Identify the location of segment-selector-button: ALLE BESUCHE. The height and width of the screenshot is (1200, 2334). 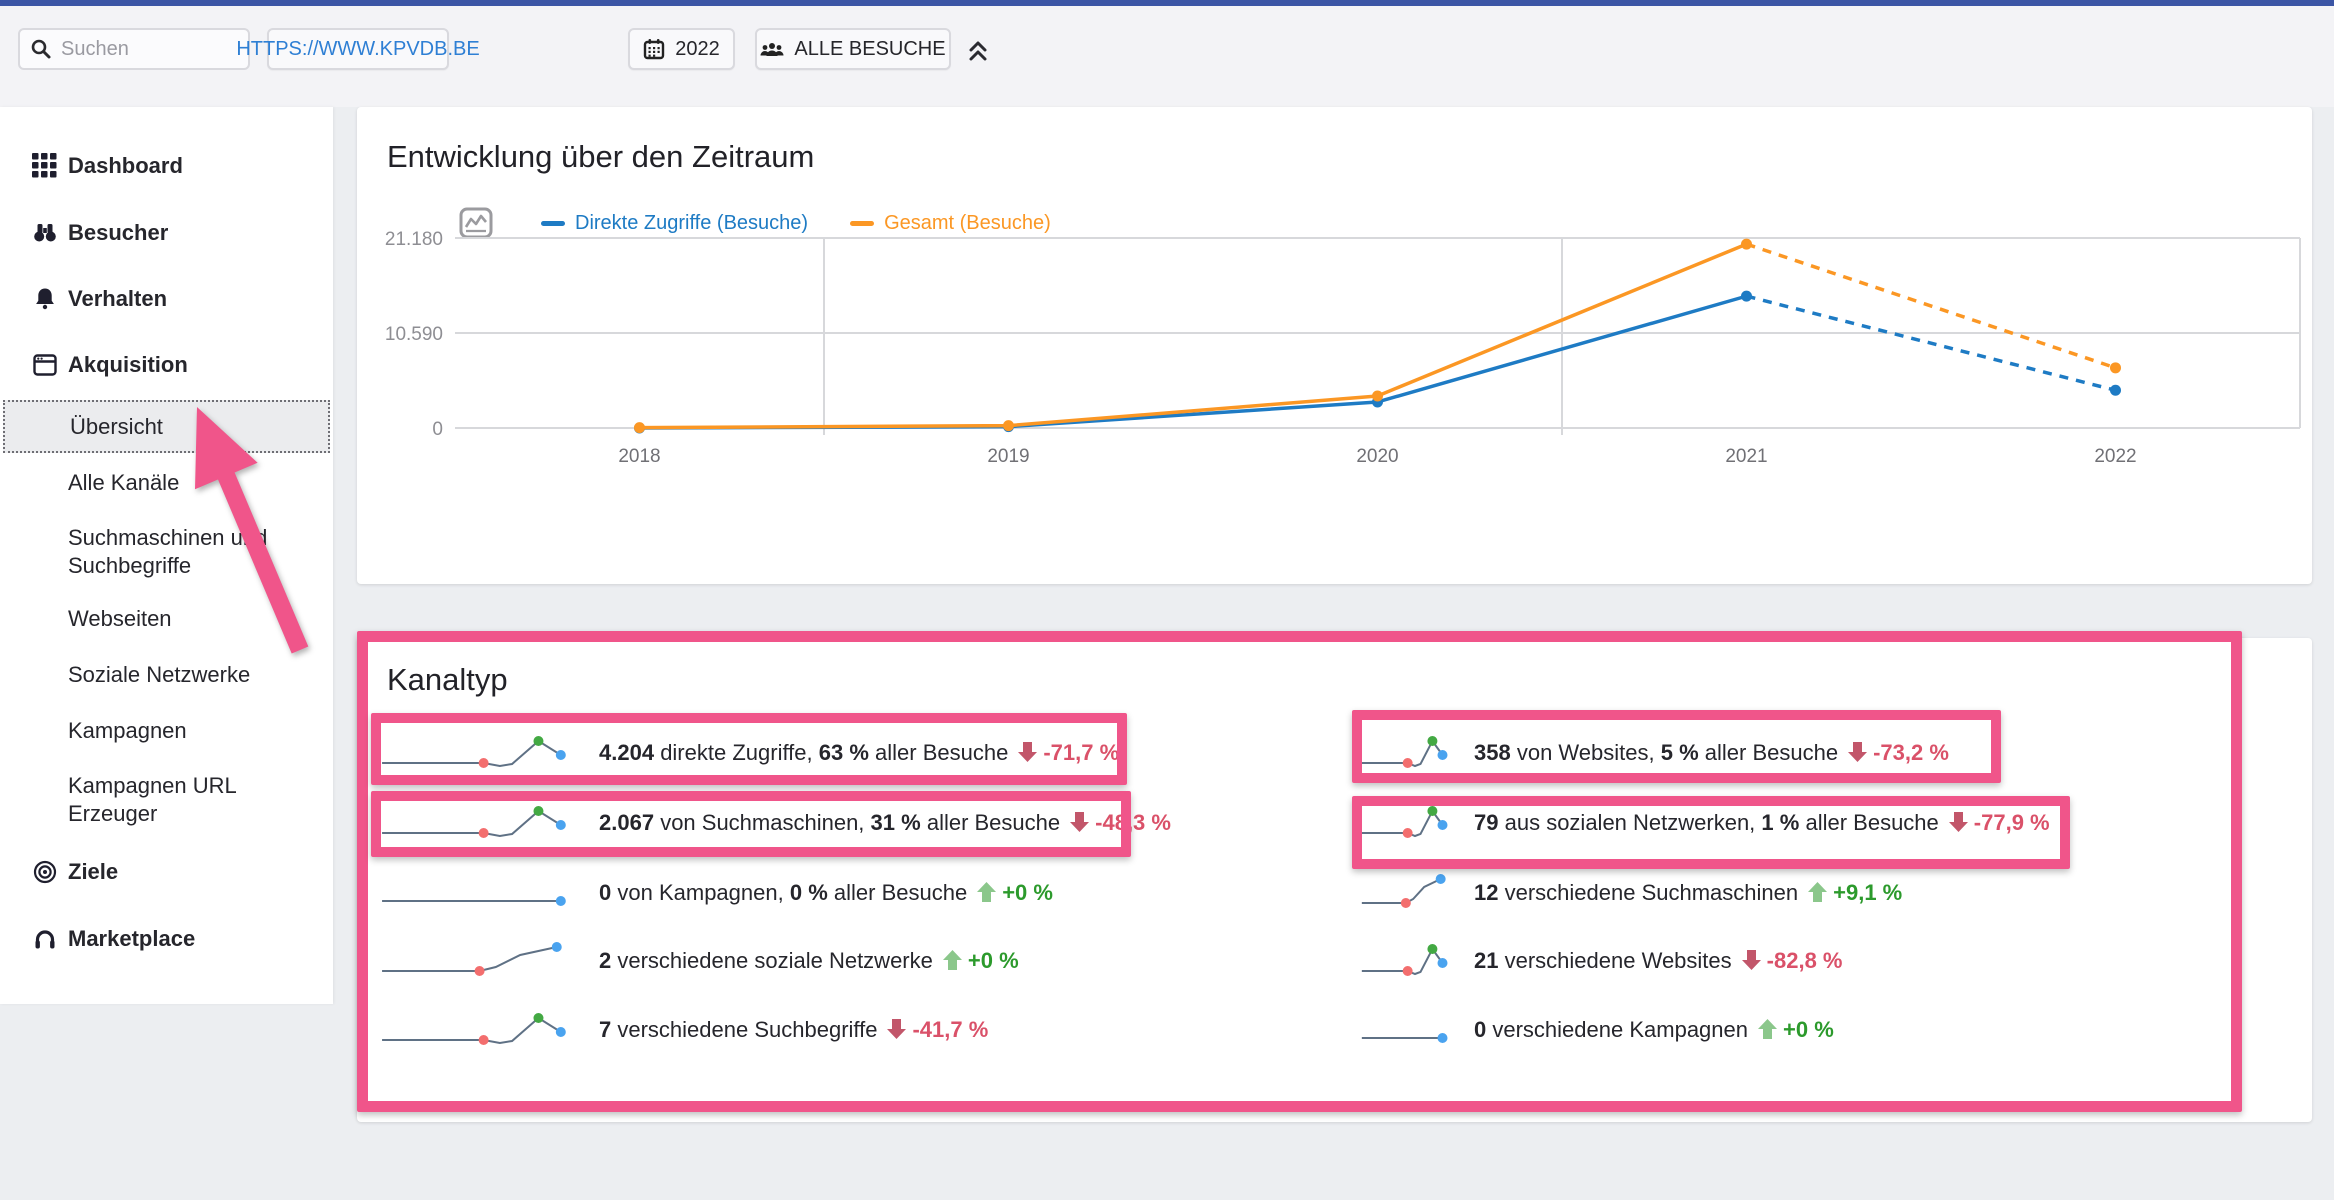
(853, 49).